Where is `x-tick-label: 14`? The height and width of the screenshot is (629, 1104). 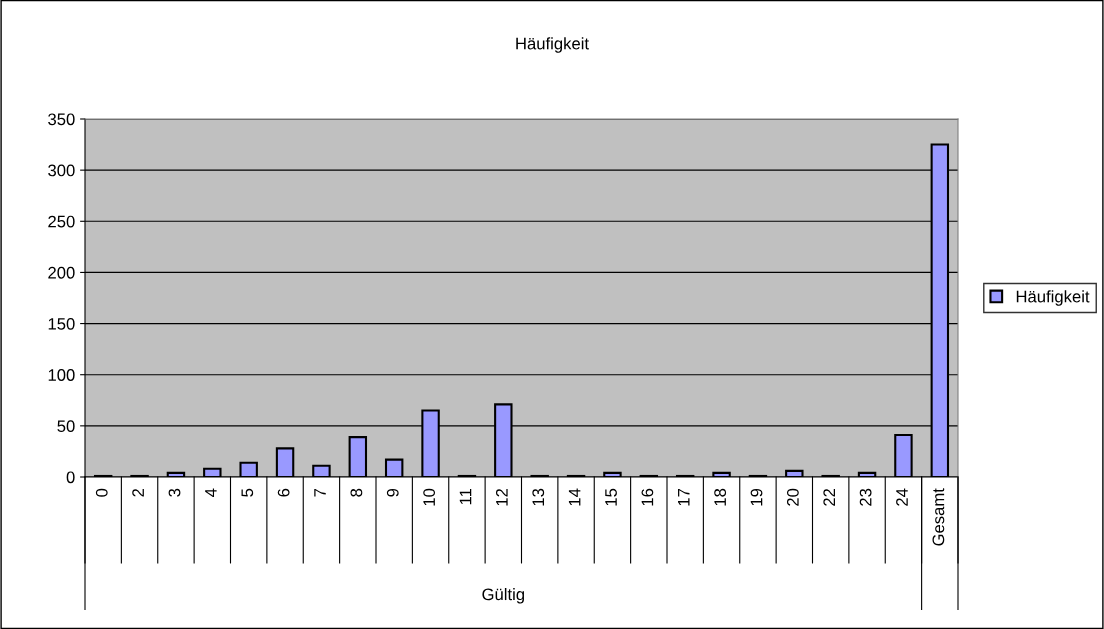 x-tick-label: 14 is located at coordinates (574, 497).